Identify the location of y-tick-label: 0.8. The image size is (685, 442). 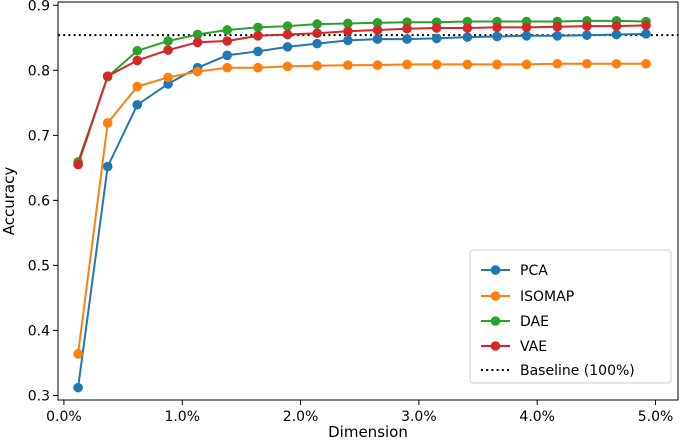
(39, 71).